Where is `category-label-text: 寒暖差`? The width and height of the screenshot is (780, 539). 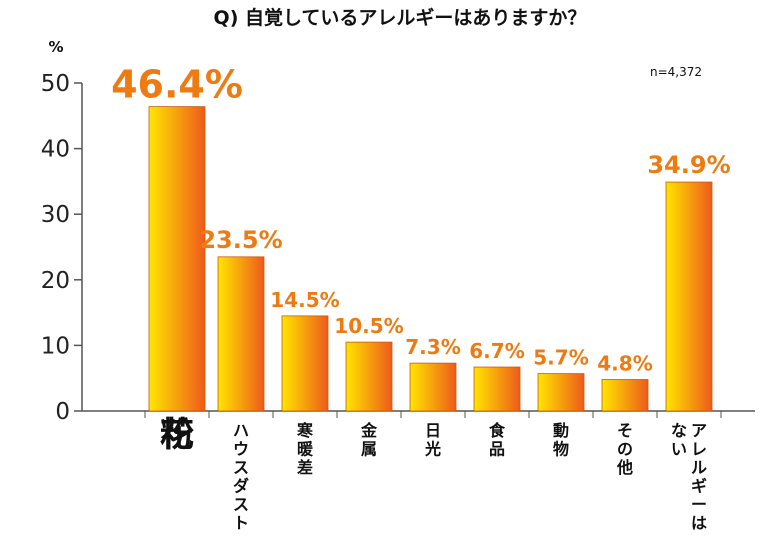 category-label-text: 寒暖差 is located at coordinates (305, 449).